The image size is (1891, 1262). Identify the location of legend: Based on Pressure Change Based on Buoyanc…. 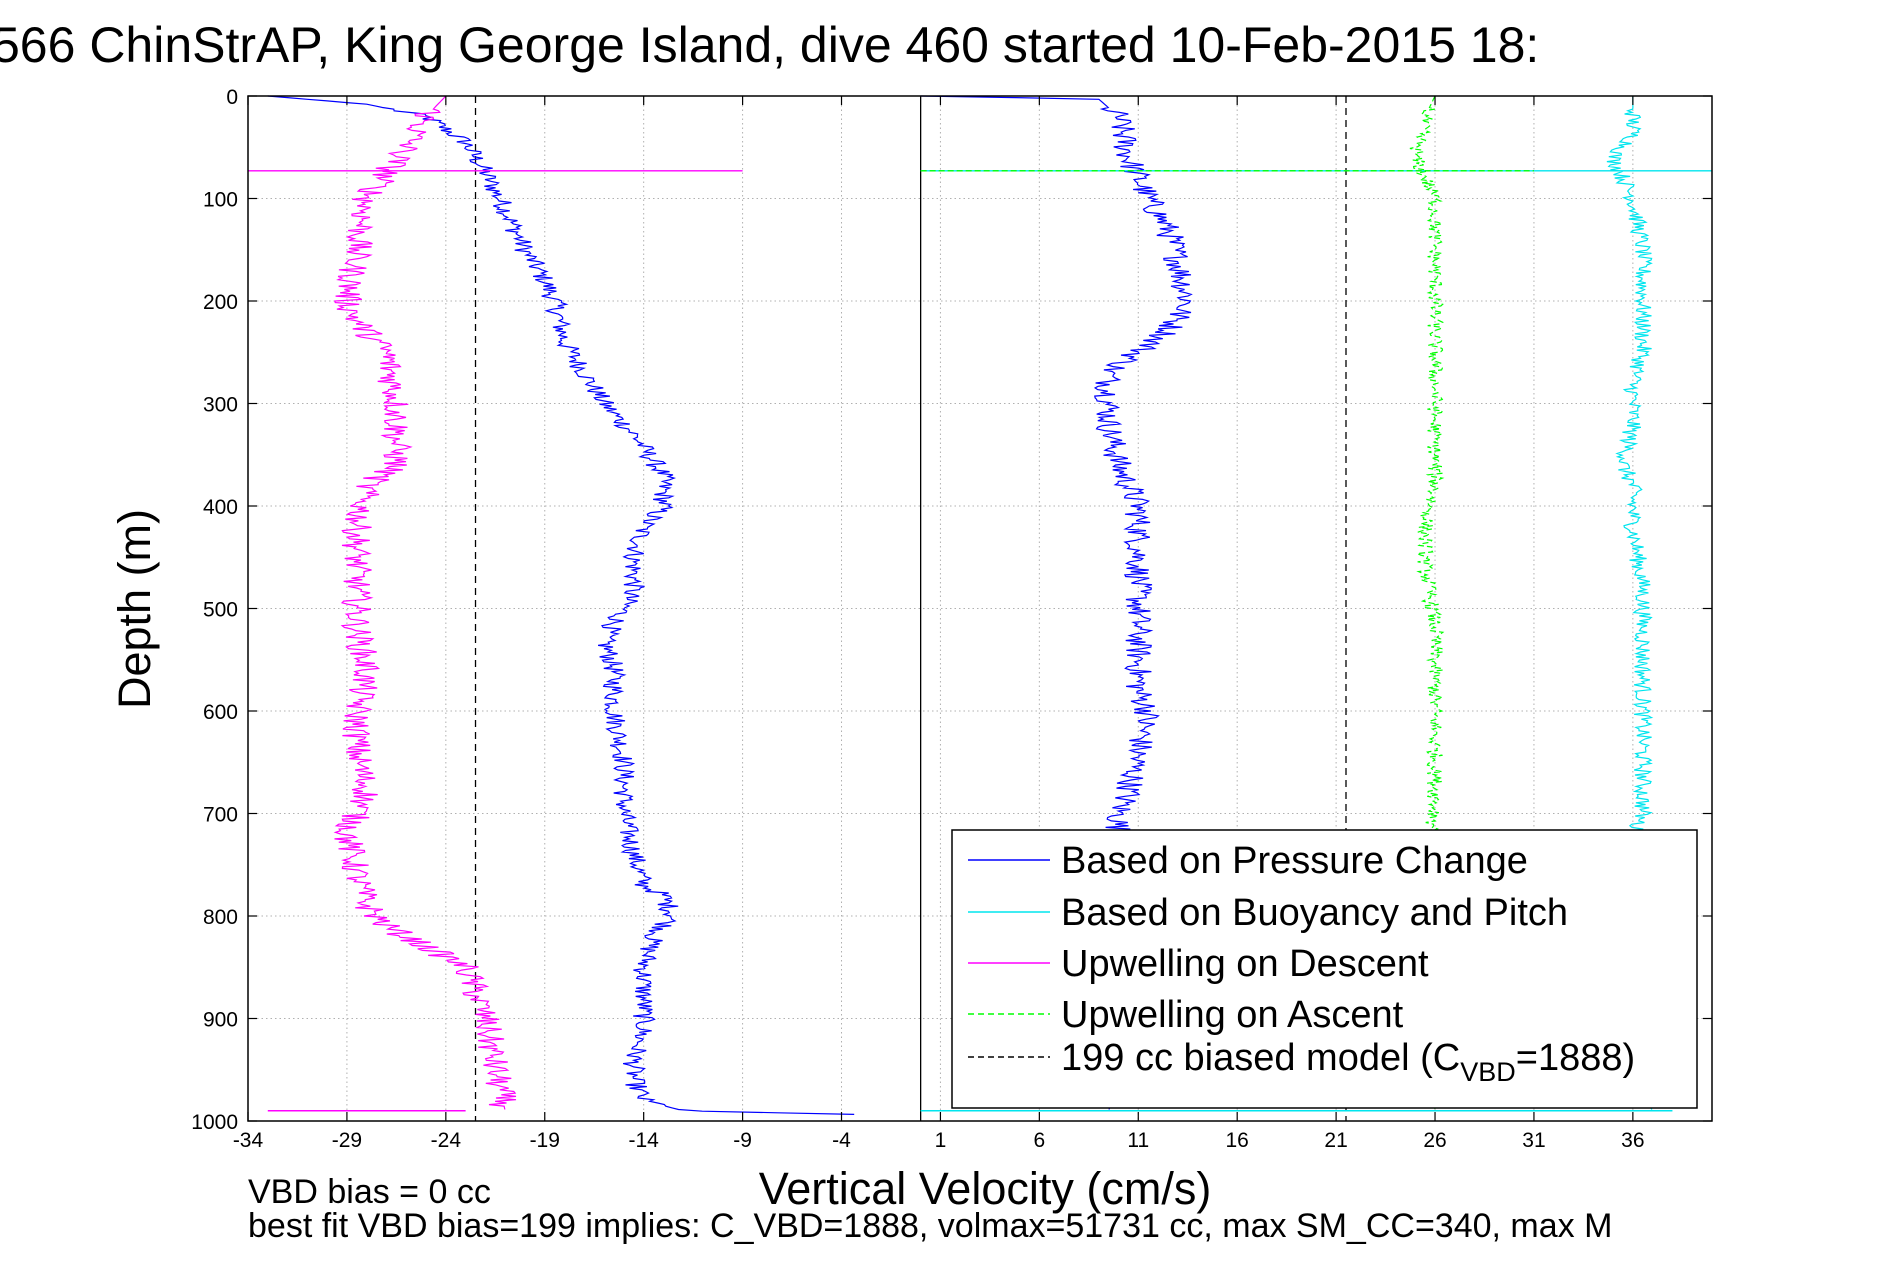
(1324, 969).